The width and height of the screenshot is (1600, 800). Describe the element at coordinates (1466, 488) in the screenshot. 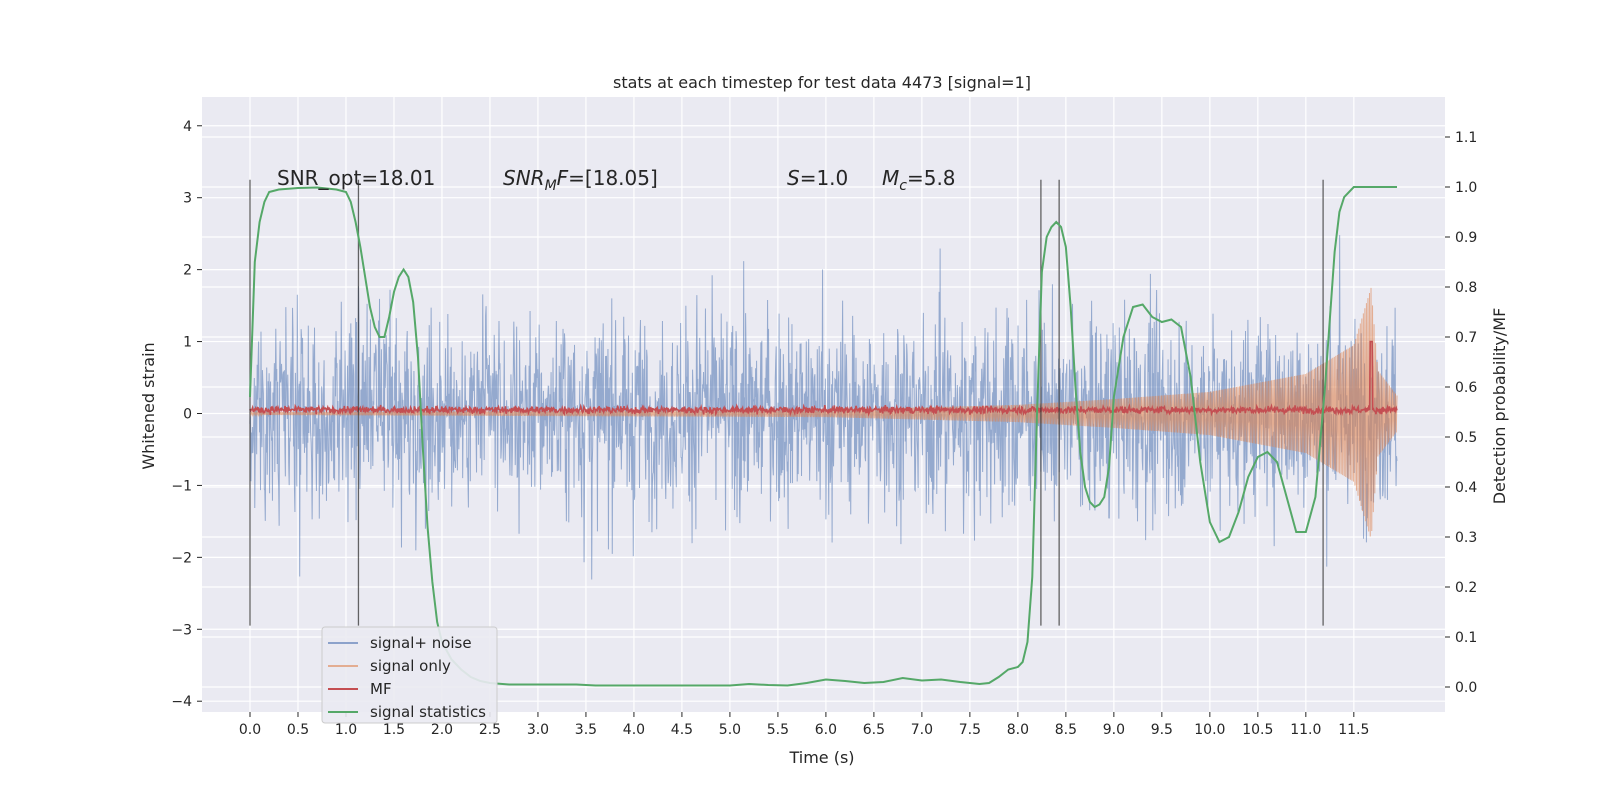

I see `right-y-tick-label: 0.4` at that location.